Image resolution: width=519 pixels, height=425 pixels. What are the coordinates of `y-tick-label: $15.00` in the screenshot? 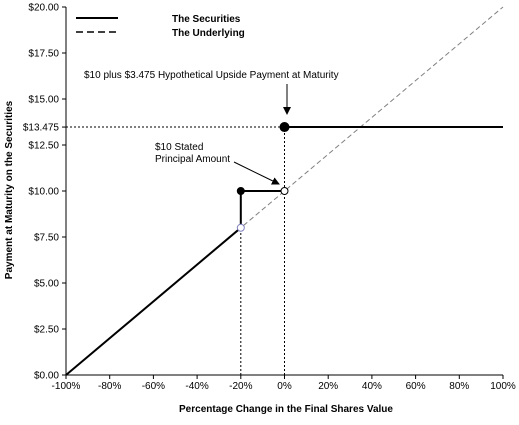 It's located at (43, 100).